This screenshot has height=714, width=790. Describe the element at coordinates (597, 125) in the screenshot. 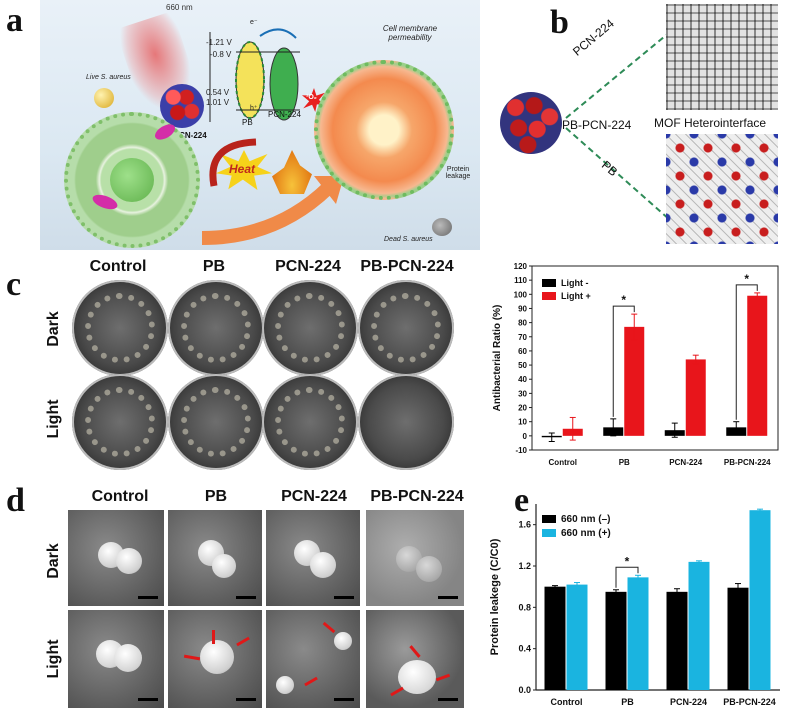

I see `branch-mid-label: PB-PCN-224` at that location.